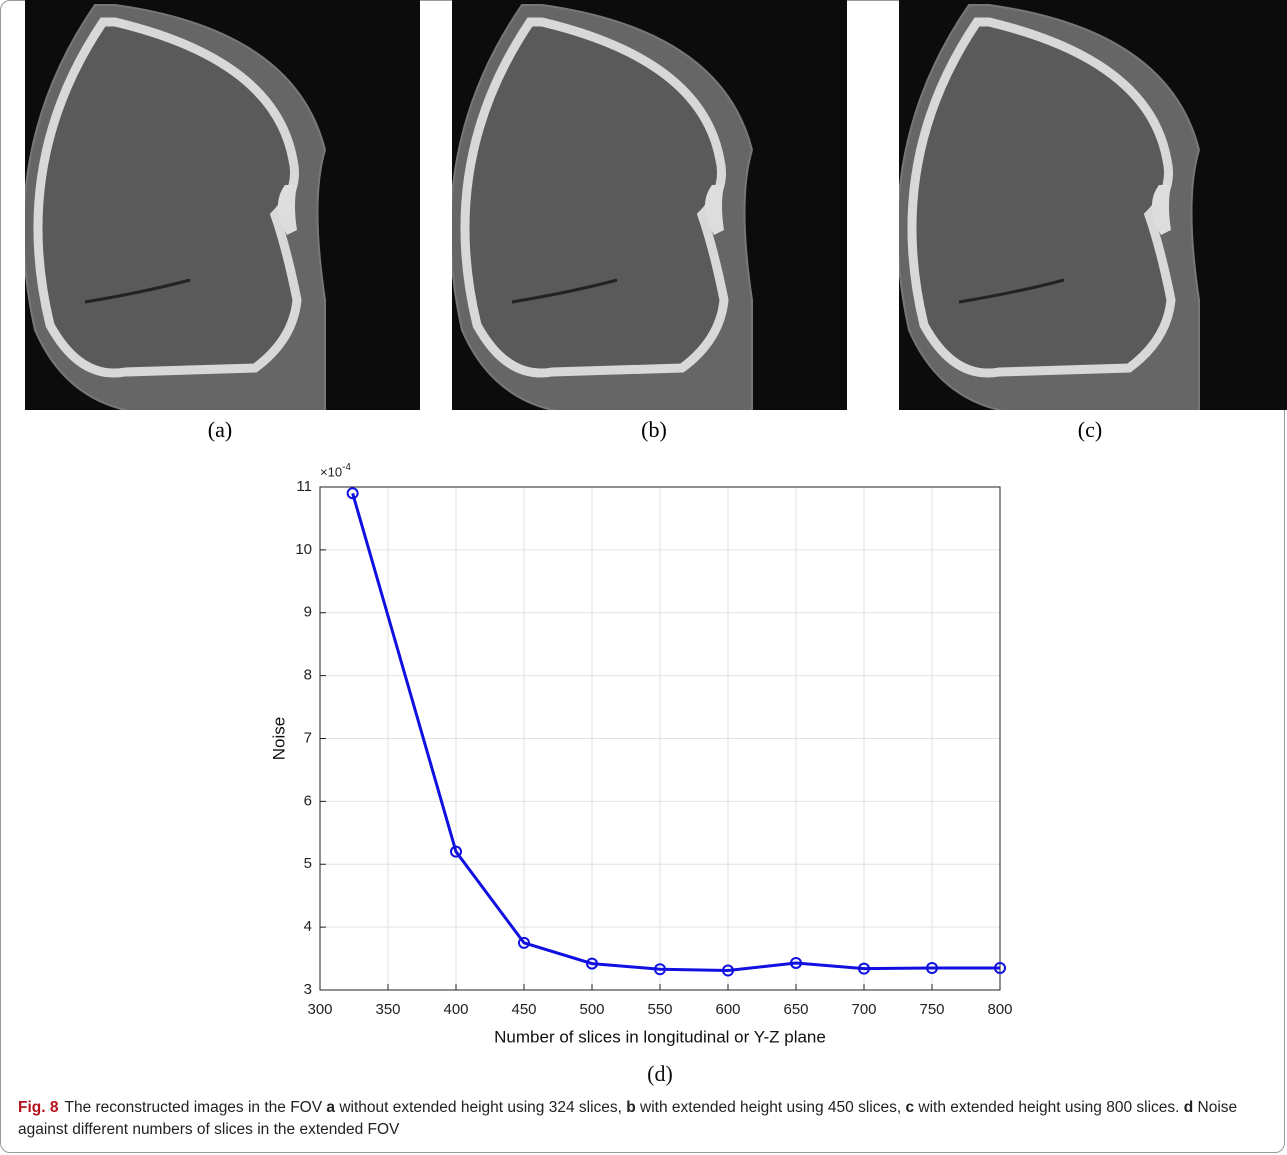 This screenshot has width=1287, height=1155. I want to click on caption-text: b, so click(631, 1107).